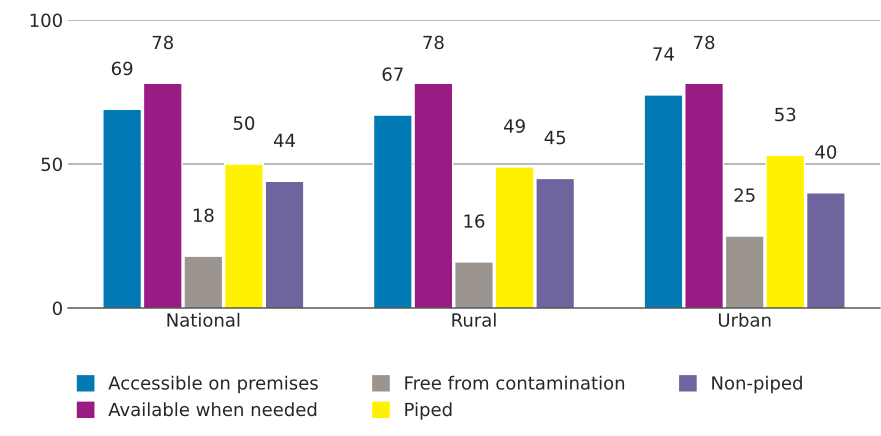  What do you see at coordinates (204, 215) in the screenshot?
I see `data-label: 18` at bounding box center [204, 215].